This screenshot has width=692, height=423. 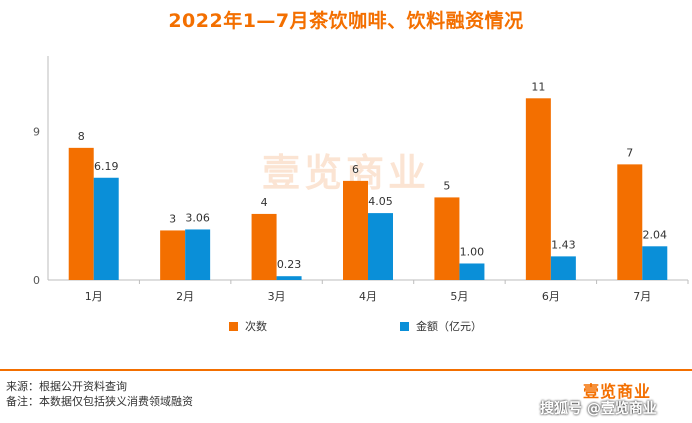 I want to click on data-label-amount-4: 1.00, so click(x=472, y=251).